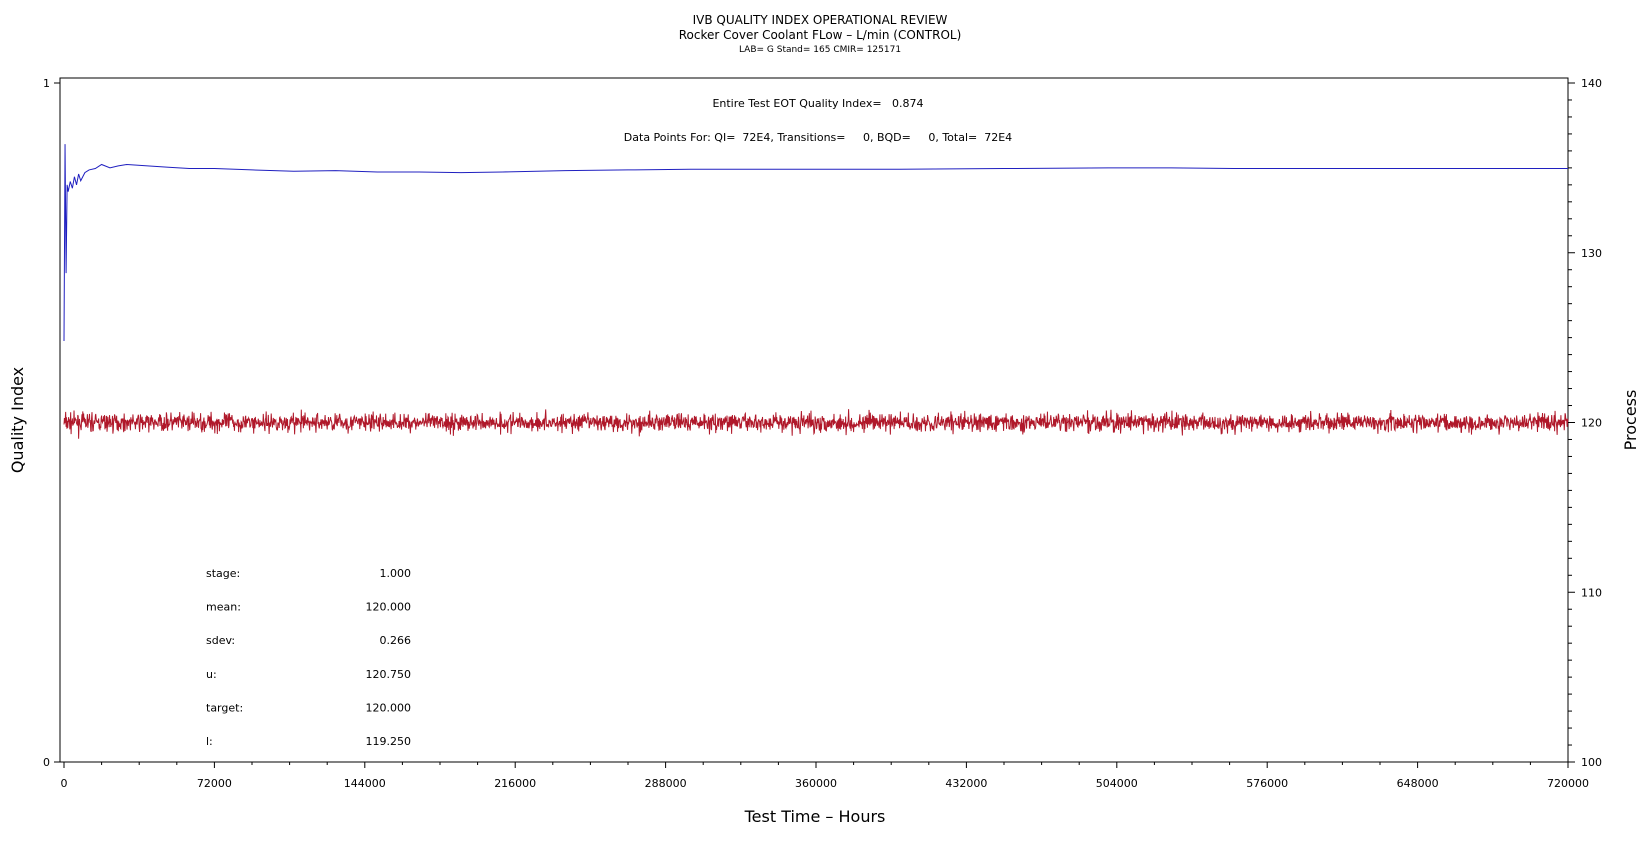 The image size is (1648, 845). What do you see at coordinates (815, 816) in the screenshot?
I see `x-axis-label: Test Time – Hours` at bounding box center [815, 816].